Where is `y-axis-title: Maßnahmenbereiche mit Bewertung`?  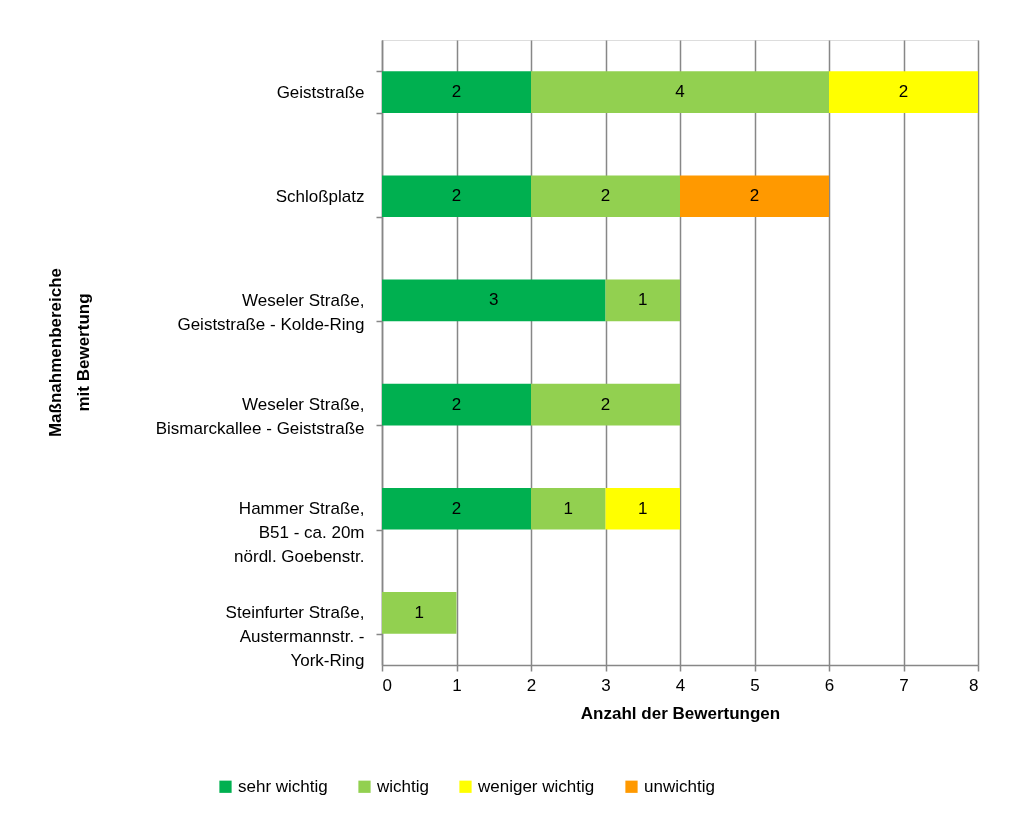 y-axis-title: Maßnahmenbereiche mit Bewertung is located at coordinates (69, 352).